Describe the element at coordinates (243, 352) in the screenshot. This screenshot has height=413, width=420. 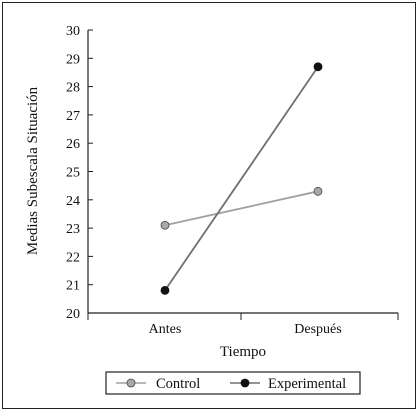
I see `x-axis-title: Tiempo` at that location.